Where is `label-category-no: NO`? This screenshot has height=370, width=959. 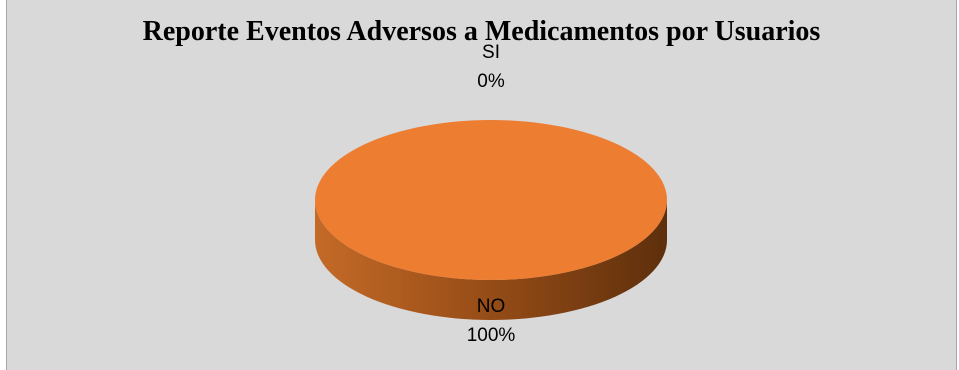 label-category-no: NO is located at coordinates (491, 306).